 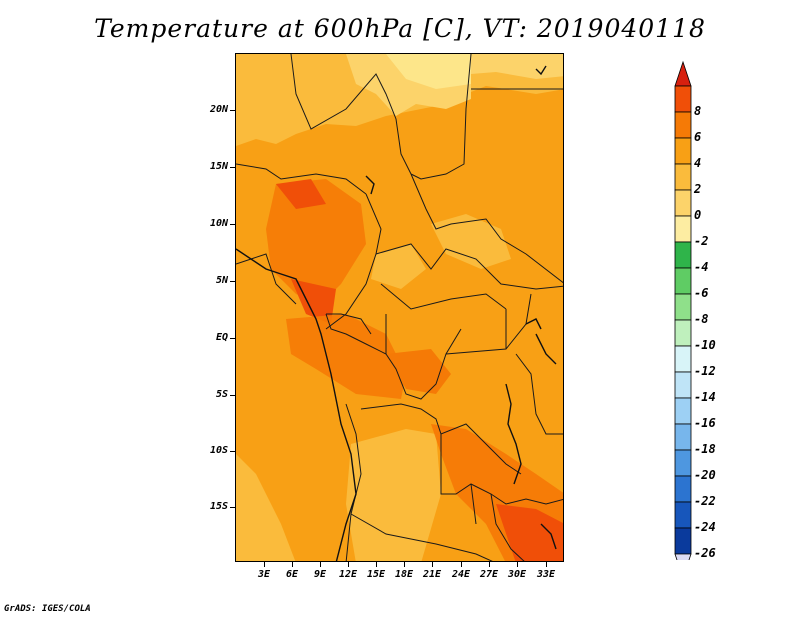 I want to click on field-4-6-congo, so click(x=418, y=371).